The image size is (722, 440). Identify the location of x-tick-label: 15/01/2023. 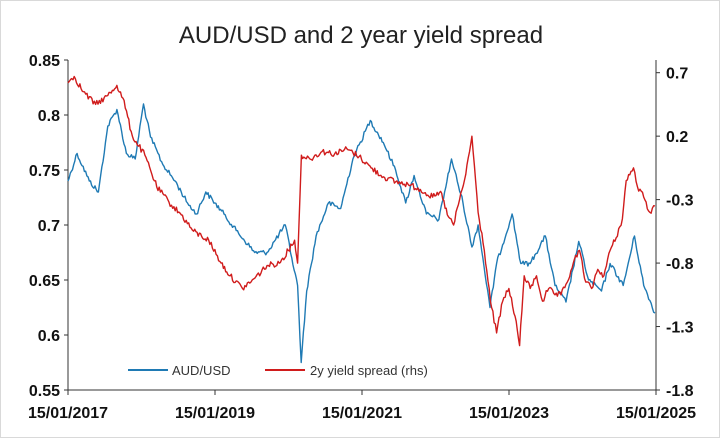
(509, 413).